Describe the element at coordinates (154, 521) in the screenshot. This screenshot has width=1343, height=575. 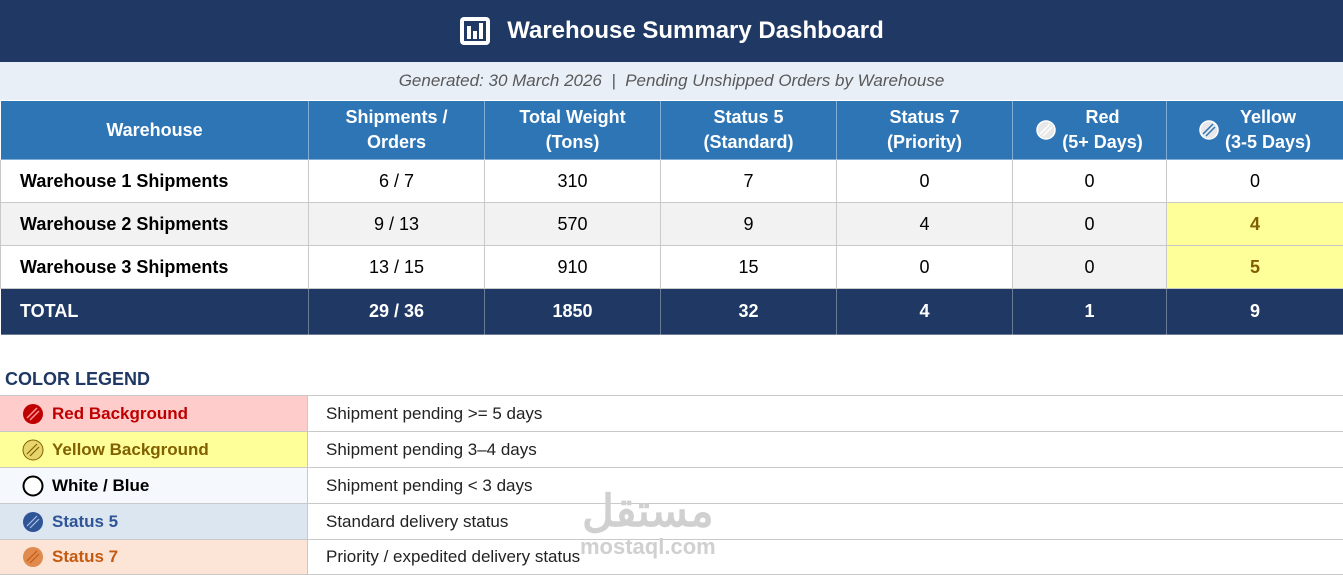
I see `legend-key: Status 5` at that location.